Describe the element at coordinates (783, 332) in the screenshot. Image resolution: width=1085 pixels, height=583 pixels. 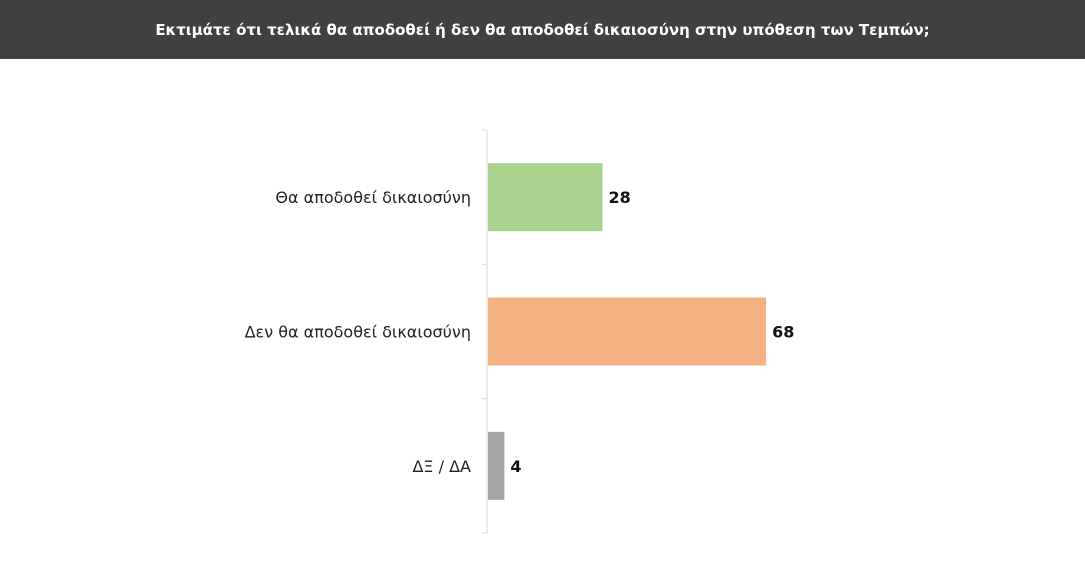
I see `data-label: 68` at that location.